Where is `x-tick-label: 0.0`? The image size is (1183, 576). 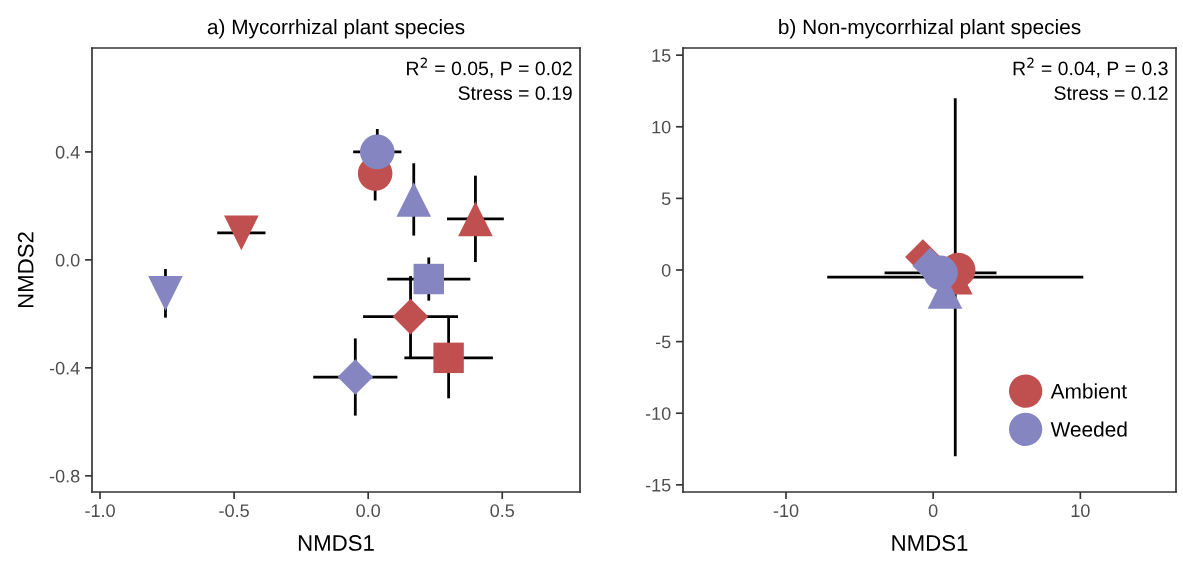
x-tick-label: 0.0 is located at coordinates (368, 511).